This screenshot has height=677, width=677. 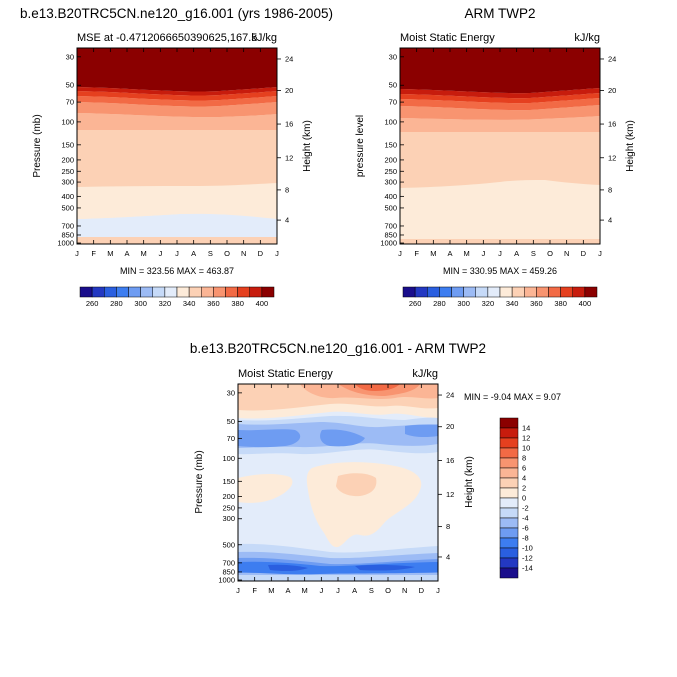 I want to click on diff-neg-low-core-b, so click(x=385, y=567).